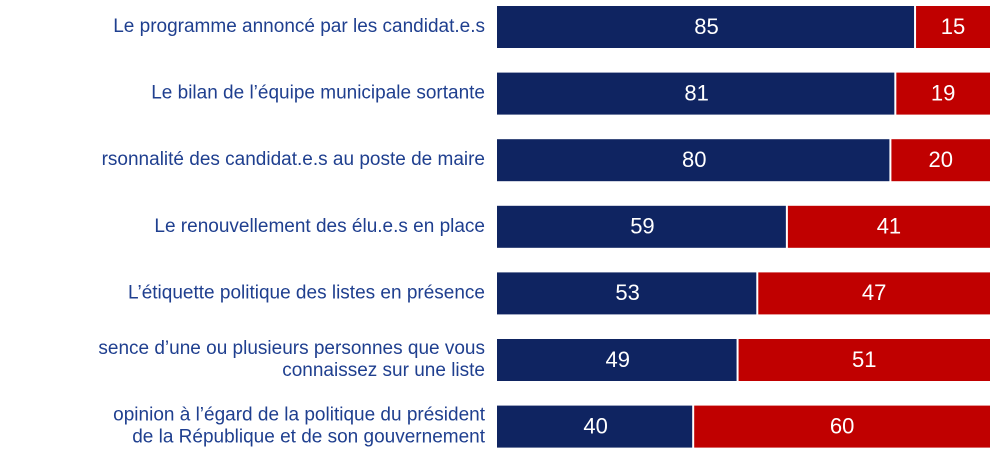  I want to click on category-label: Le bilan de l’équipe municipale sortante, so click(318, 93).